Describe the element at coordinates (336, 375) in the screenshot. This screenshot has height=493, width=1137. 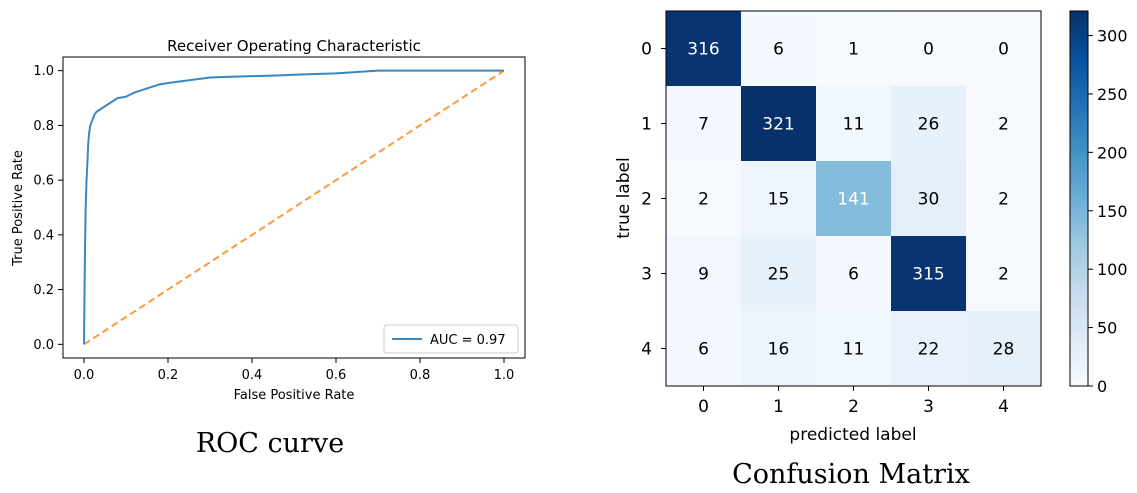
I see `roc-xtick-label: 0.6` at that location.